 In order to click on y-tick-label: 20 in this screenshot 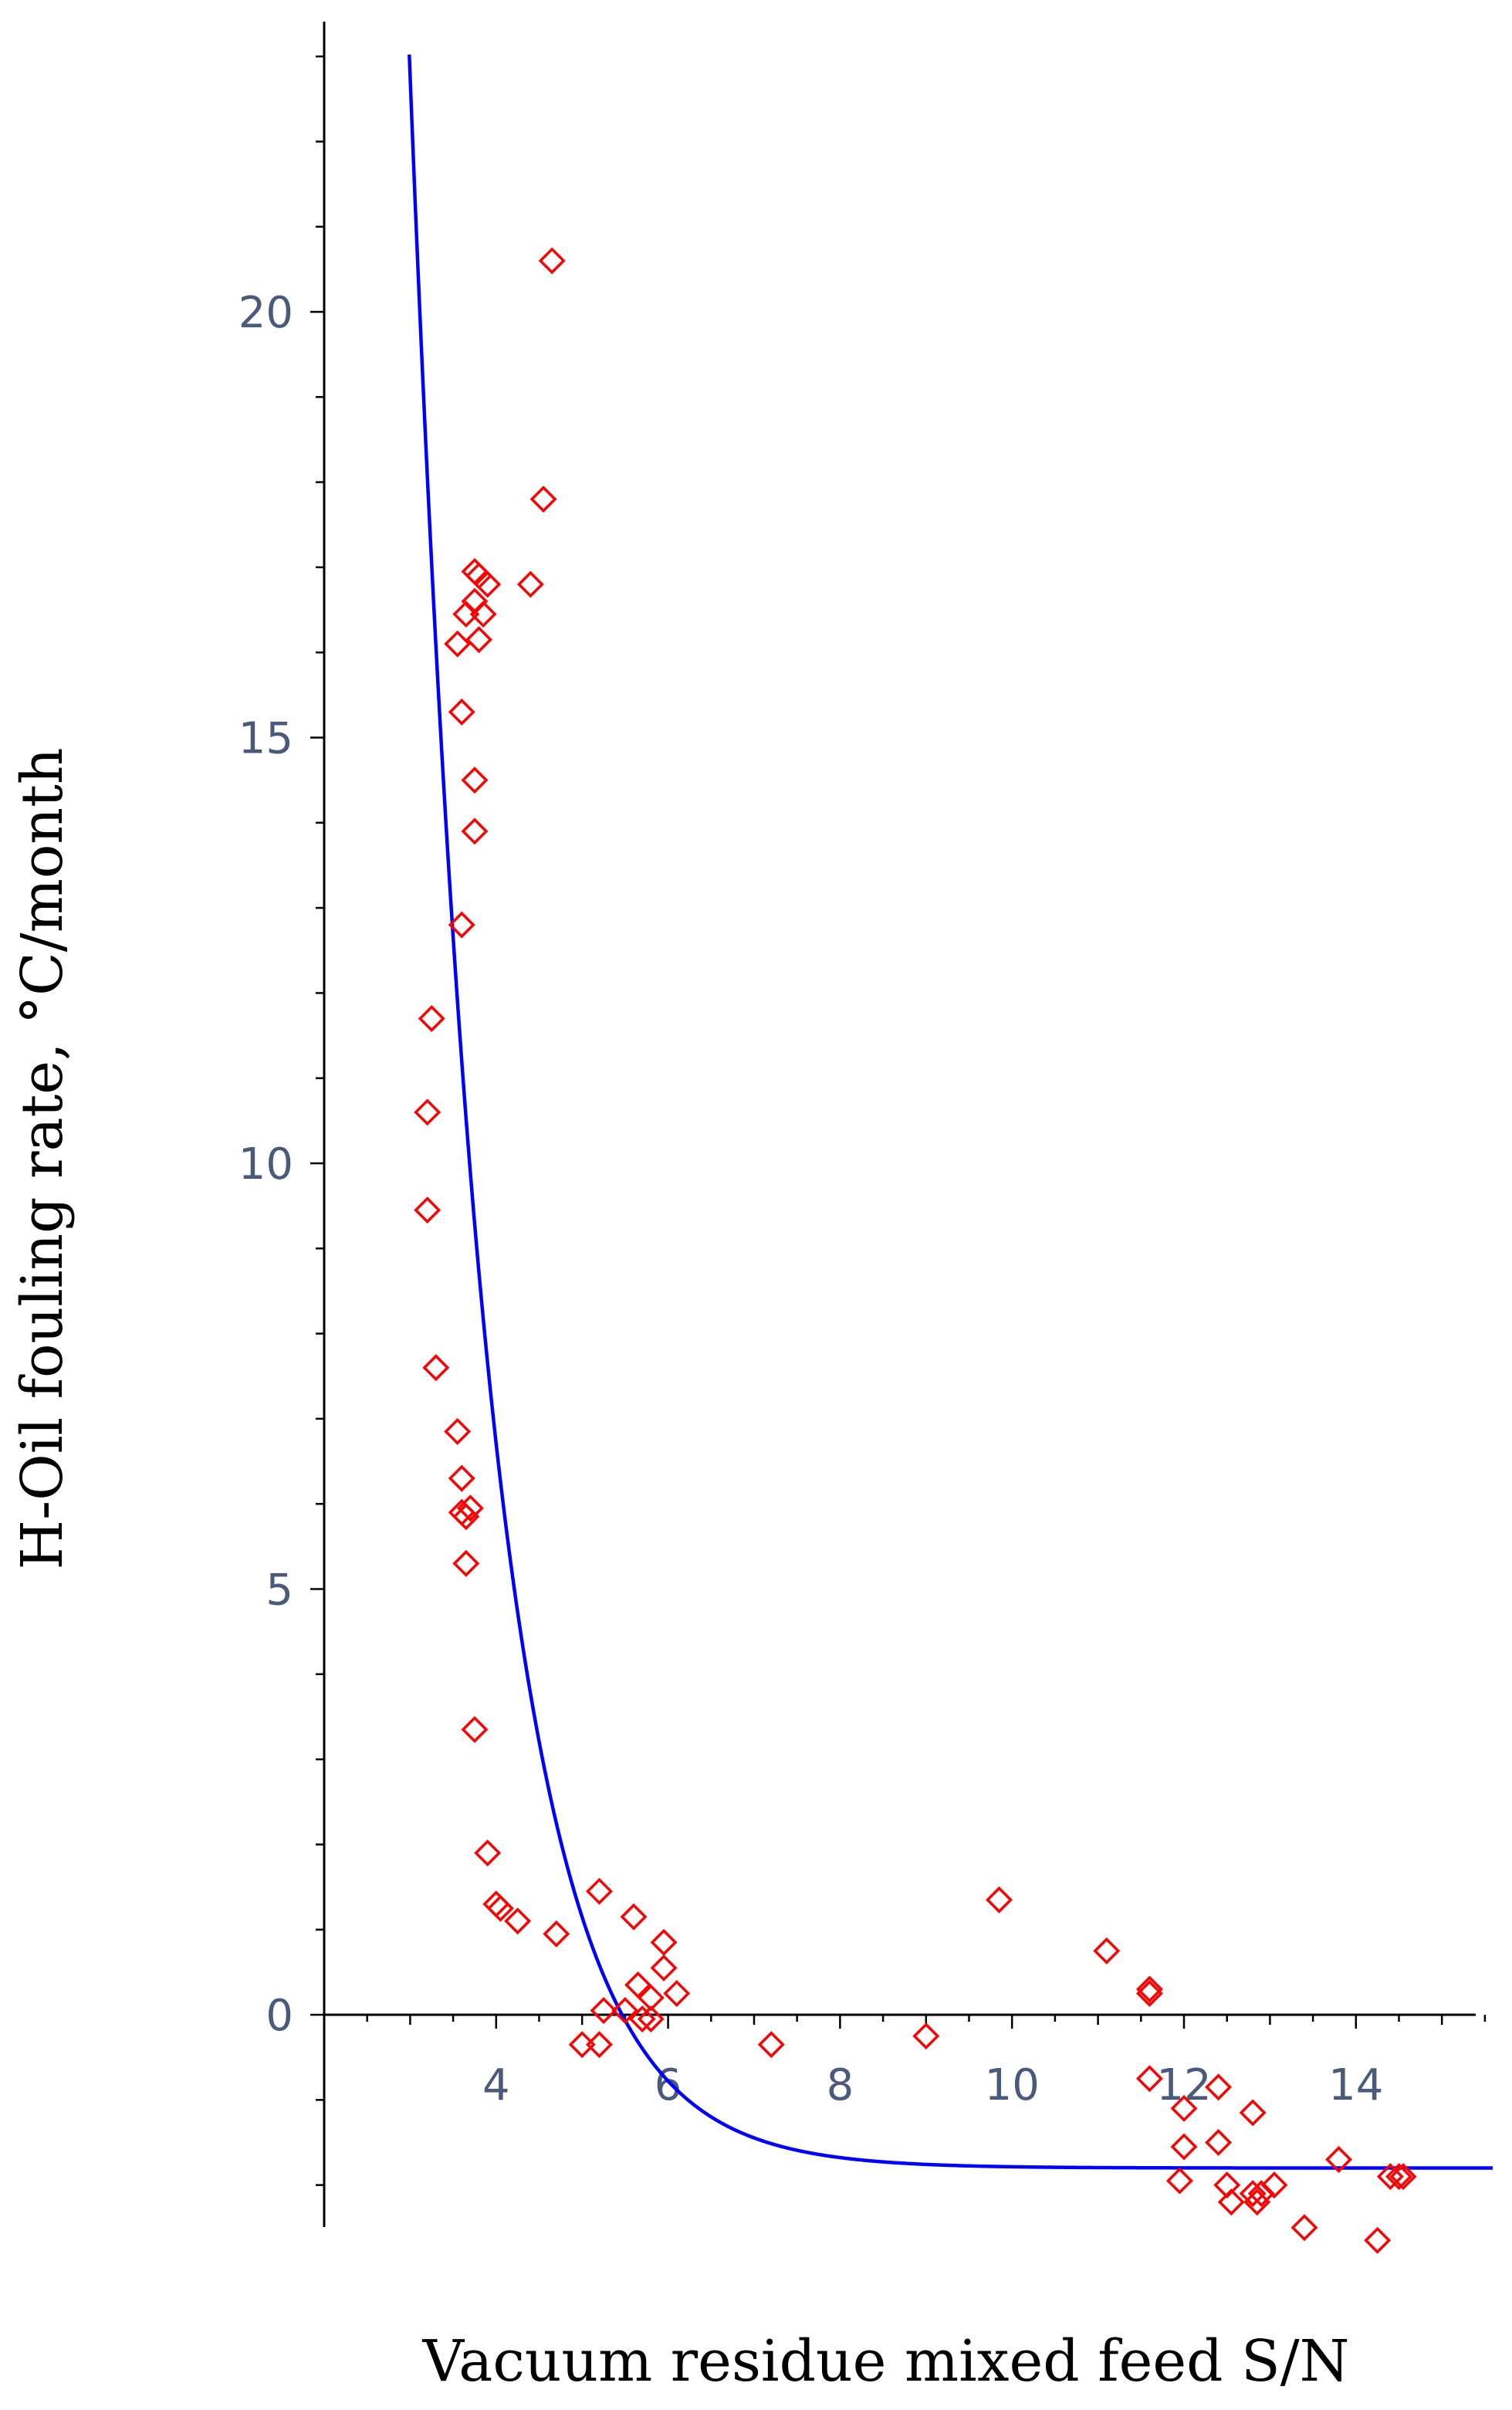, I will do `click(265, 313)`.